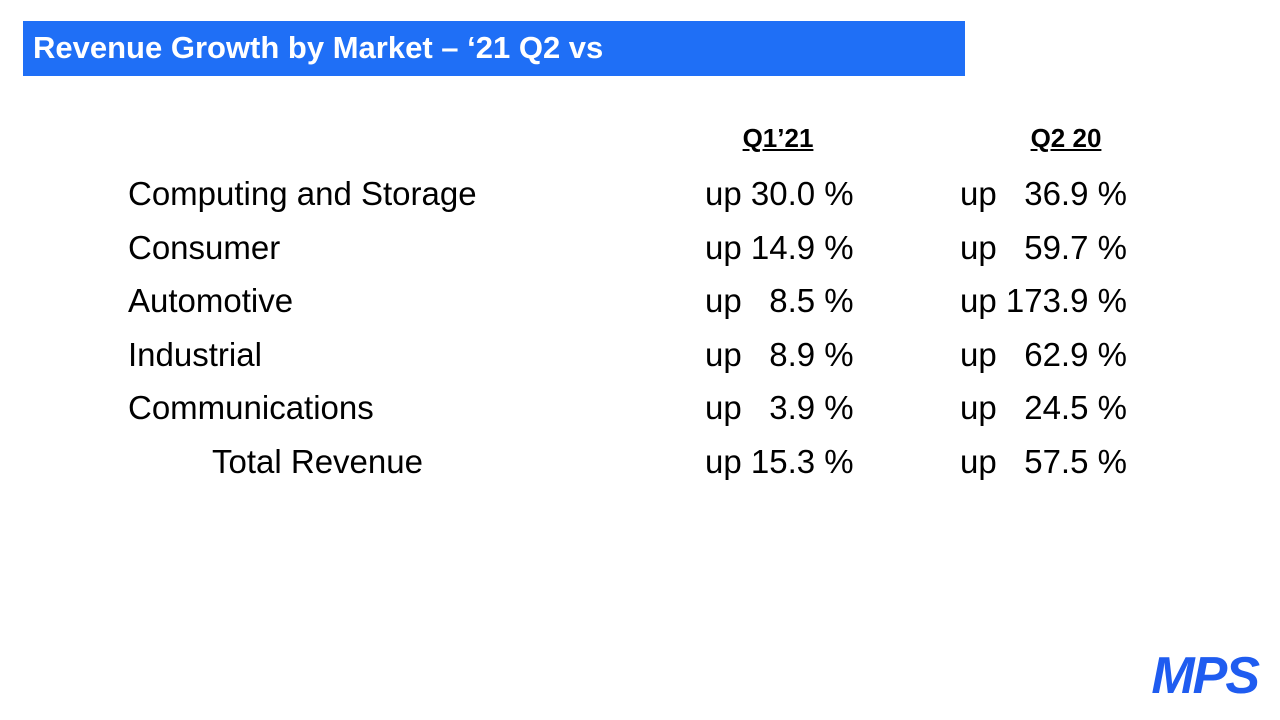  Describe the element at coordinates (779, 461) in the screenshot. I see `value-cell: up 15.3 %` at that location.